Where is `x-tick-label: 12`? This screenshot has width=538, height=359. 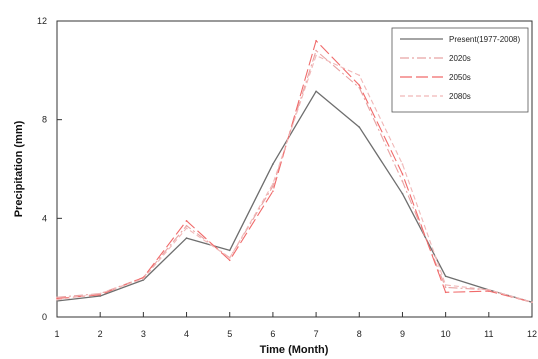 x-tick-label: 12 is located at coordinates (532, 334).